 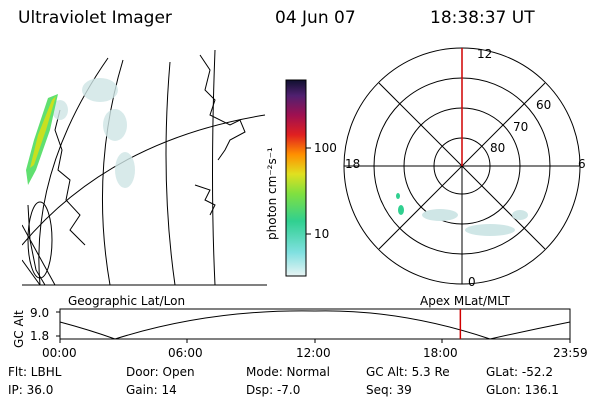 I want to click on glon-info: GLon: 136.1, so click(x=522, y=390).